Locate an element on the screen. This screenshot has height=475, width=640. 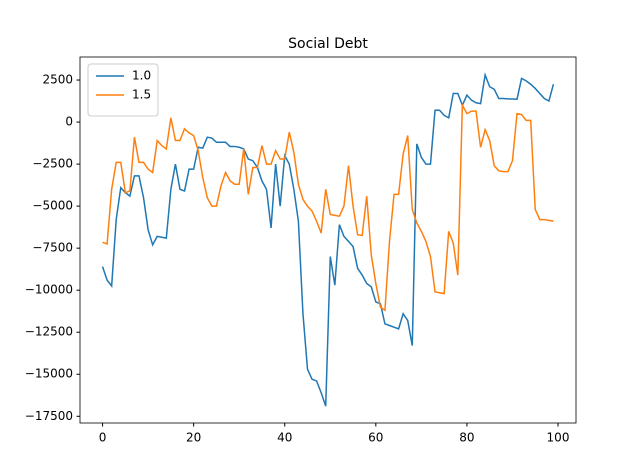
x-tick-label: 100 is located at coordinates (558, 438).